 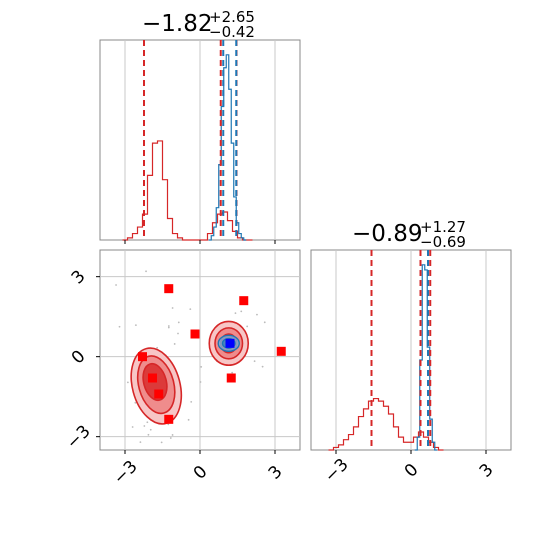 I want to click on x-ticks-param1, so click(x=200, y=242).